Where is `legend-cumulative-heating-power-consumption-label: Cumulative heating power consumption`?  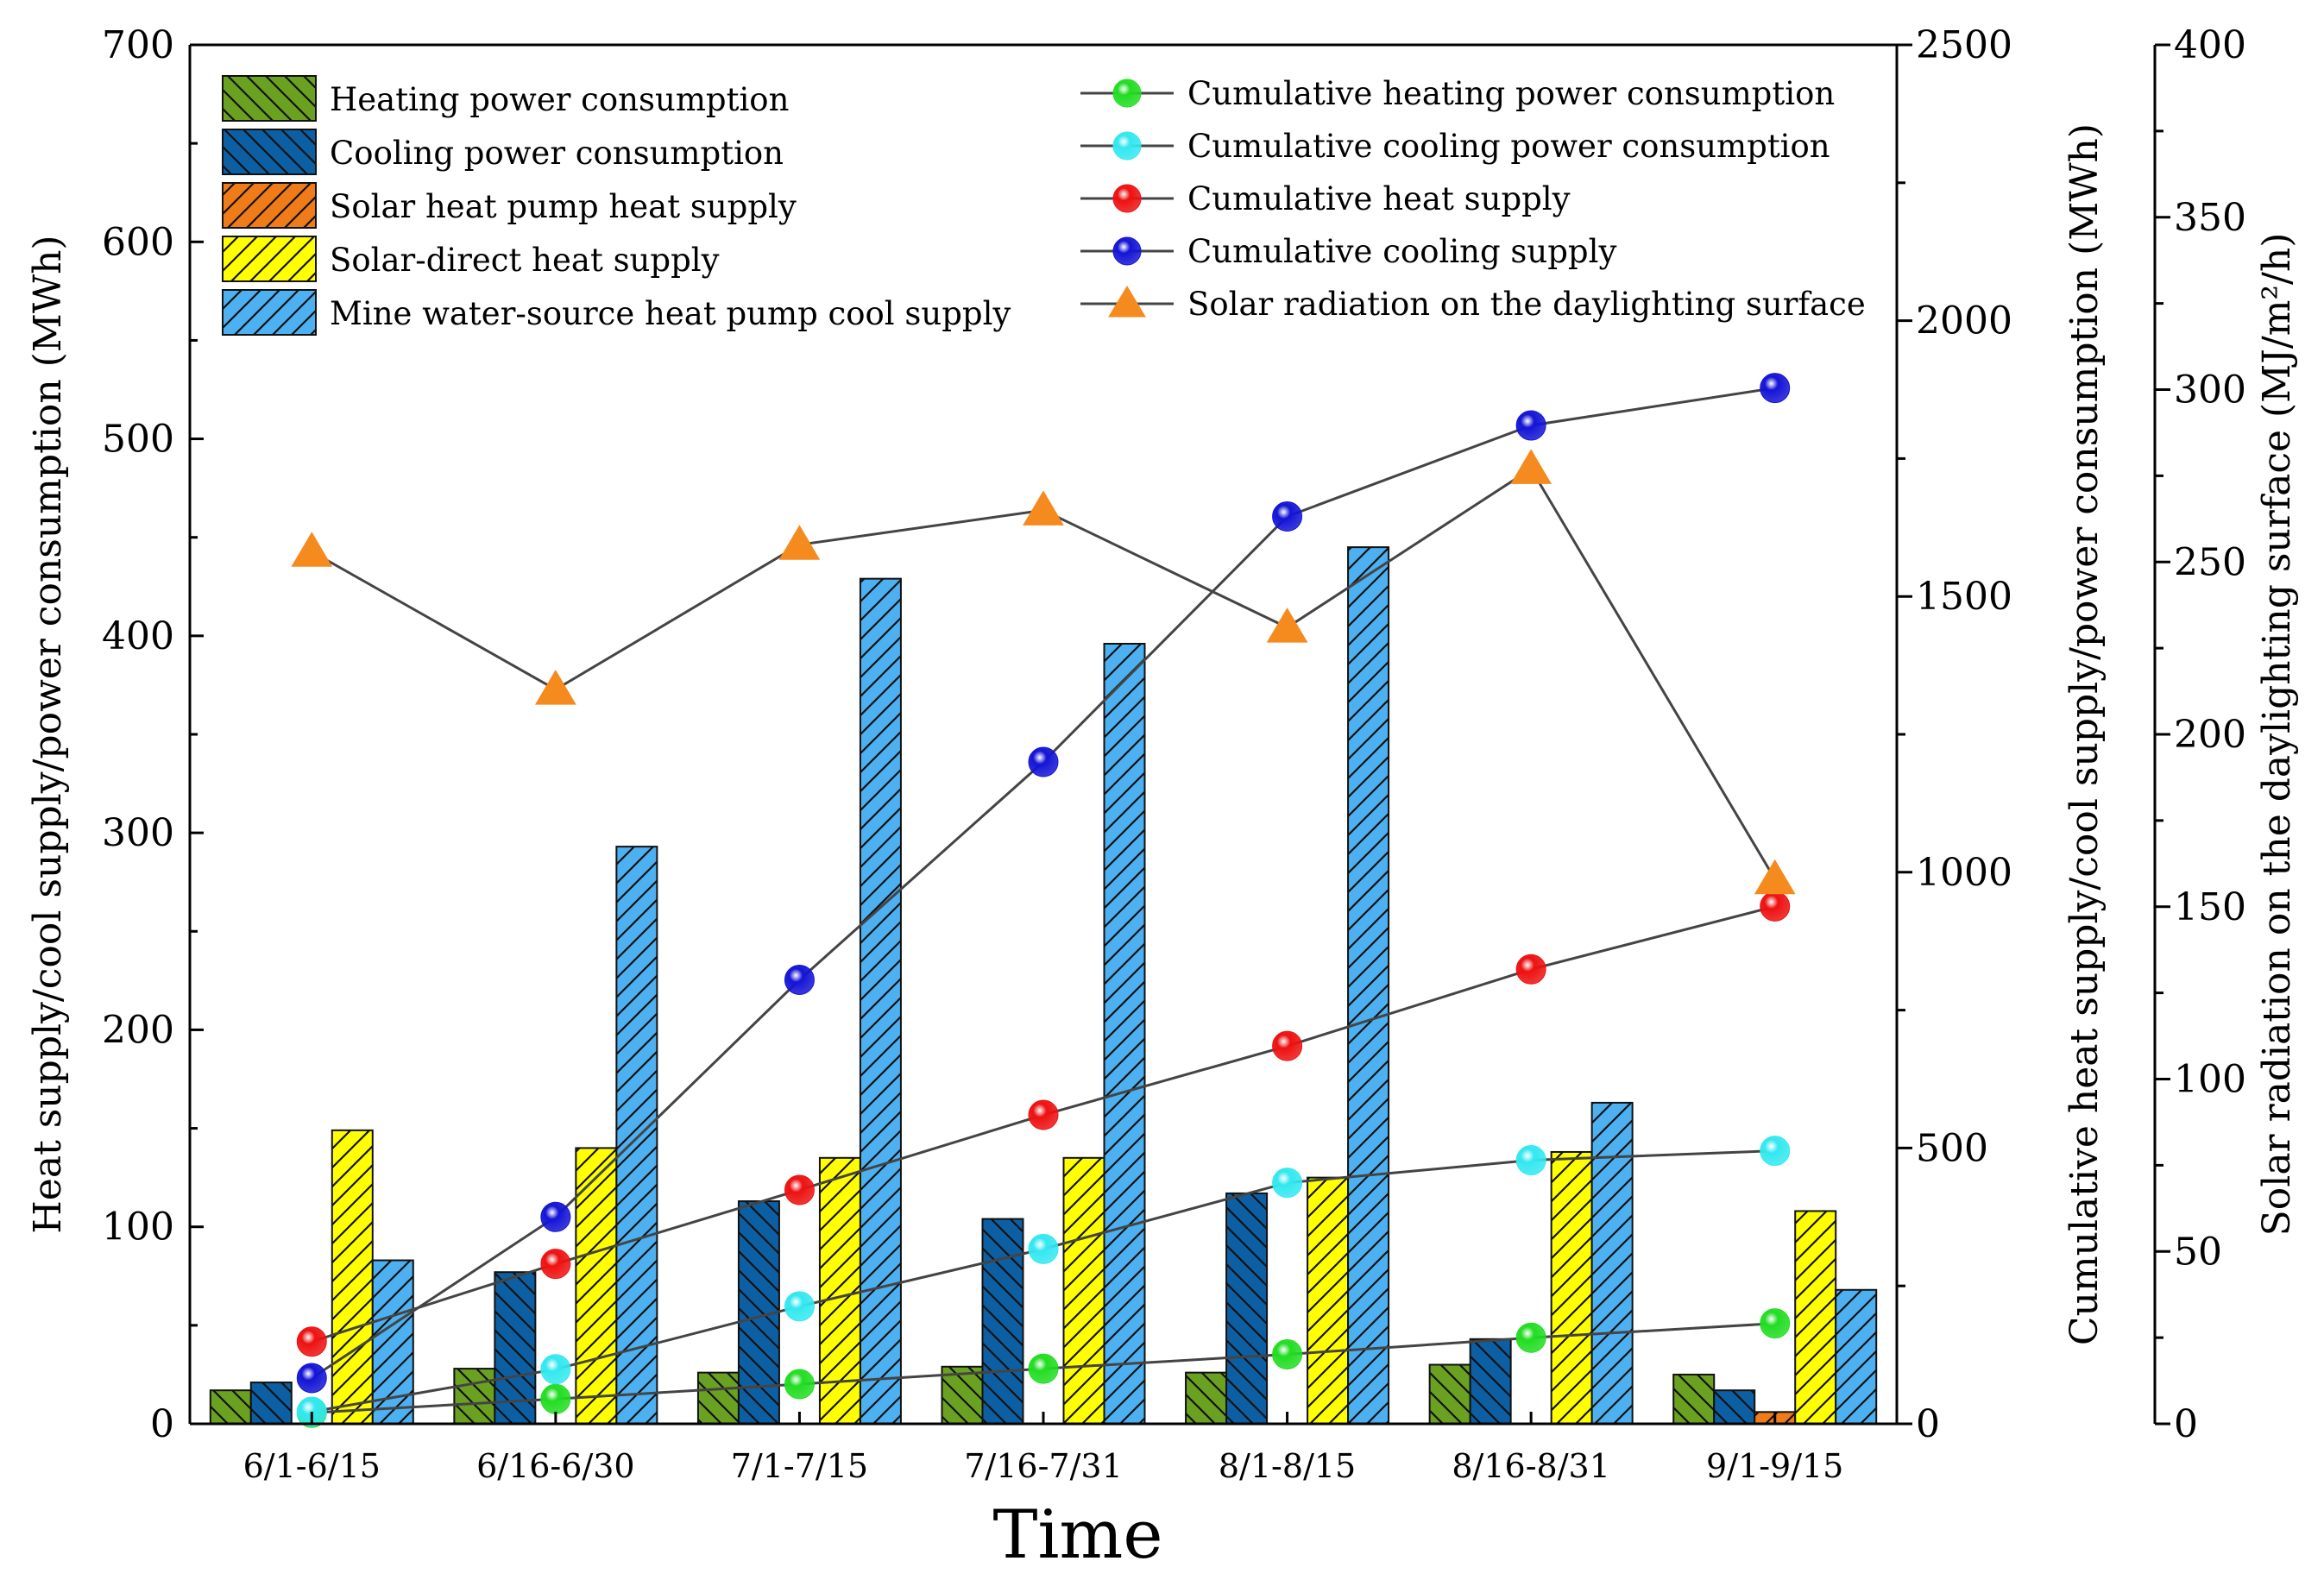
legend-cumulative-heating-power-consumption-label: Cumulative heating power consumption is located at coordinates (1511, 93).